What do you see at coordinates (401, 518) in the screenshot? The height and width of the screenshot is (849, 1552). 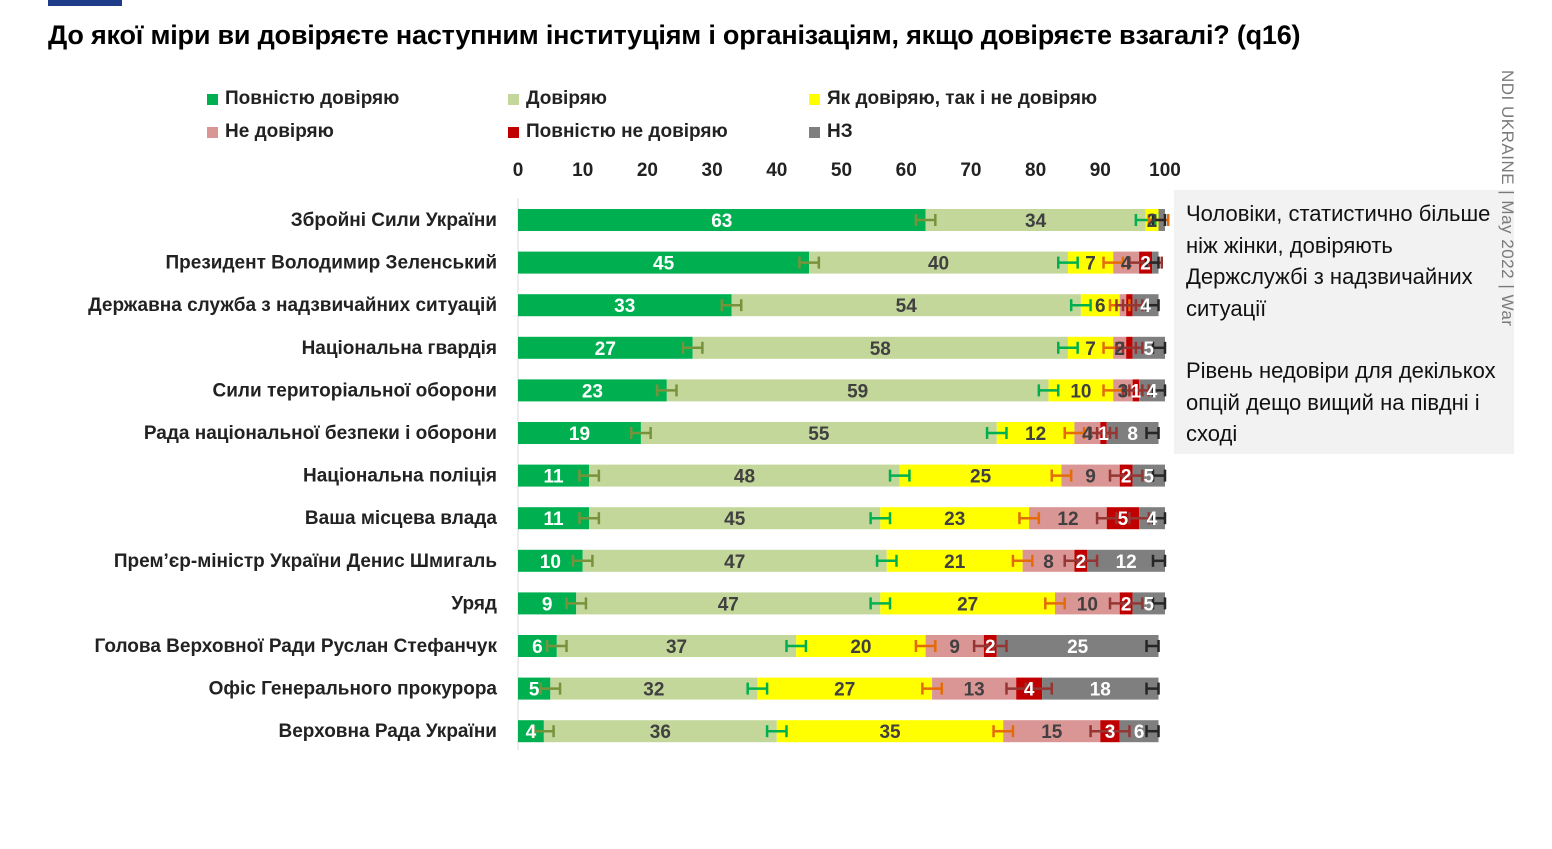 I see `category-label: Ваша місцева влада` at bounding box center [401, 518].